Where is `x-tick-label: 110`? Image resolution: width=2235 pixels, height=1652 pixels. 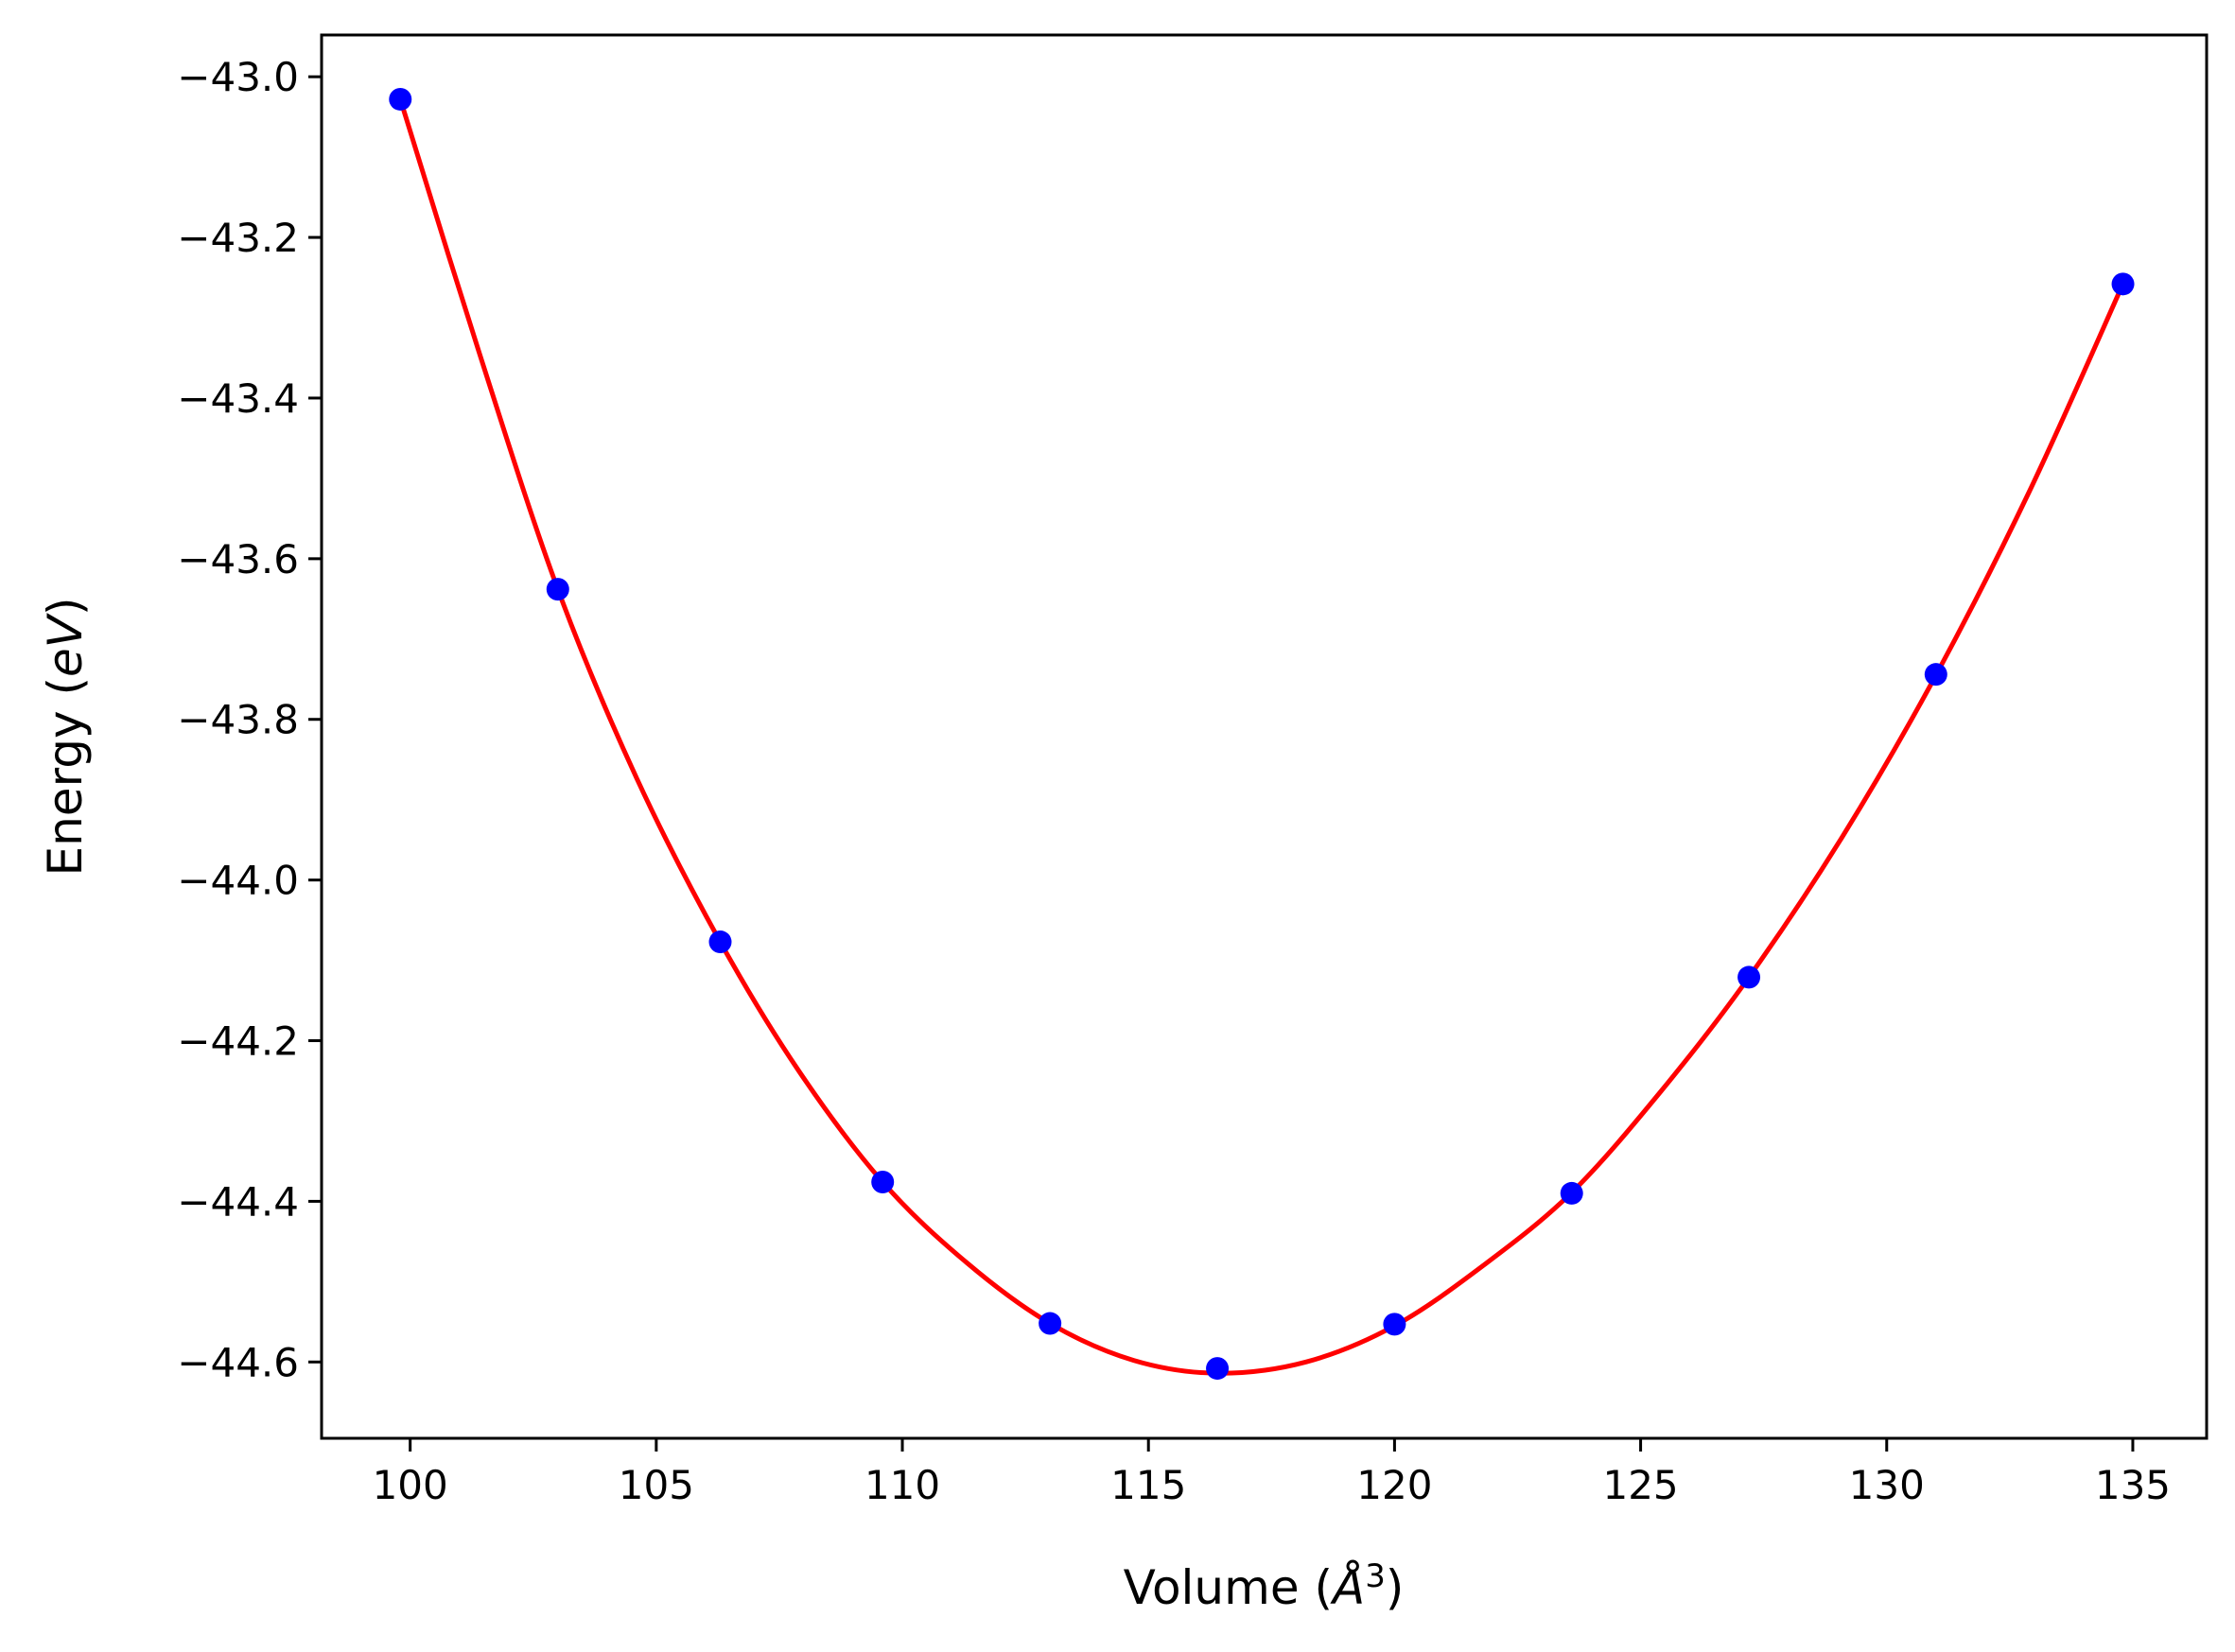 x-tick-label: 110 is located at coordinates (902, 1485).